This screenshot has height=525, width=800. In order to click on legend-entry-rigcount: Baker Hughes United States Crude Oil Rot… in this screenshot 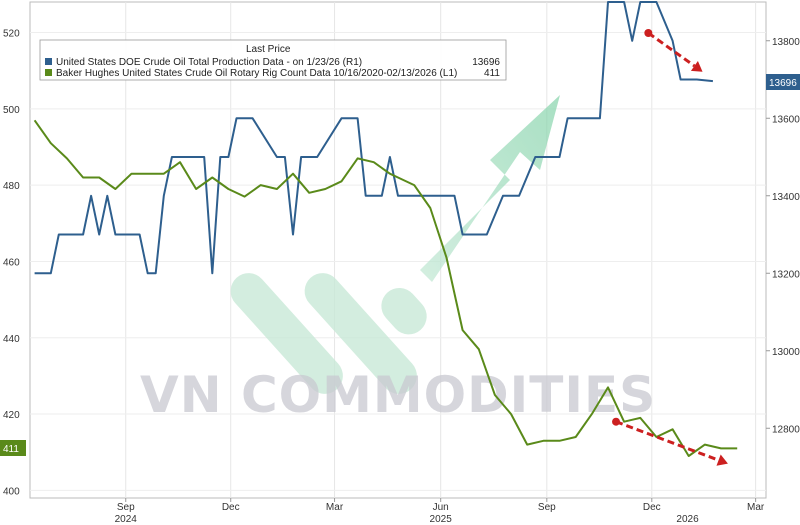, I will do `click(256, 73)`.